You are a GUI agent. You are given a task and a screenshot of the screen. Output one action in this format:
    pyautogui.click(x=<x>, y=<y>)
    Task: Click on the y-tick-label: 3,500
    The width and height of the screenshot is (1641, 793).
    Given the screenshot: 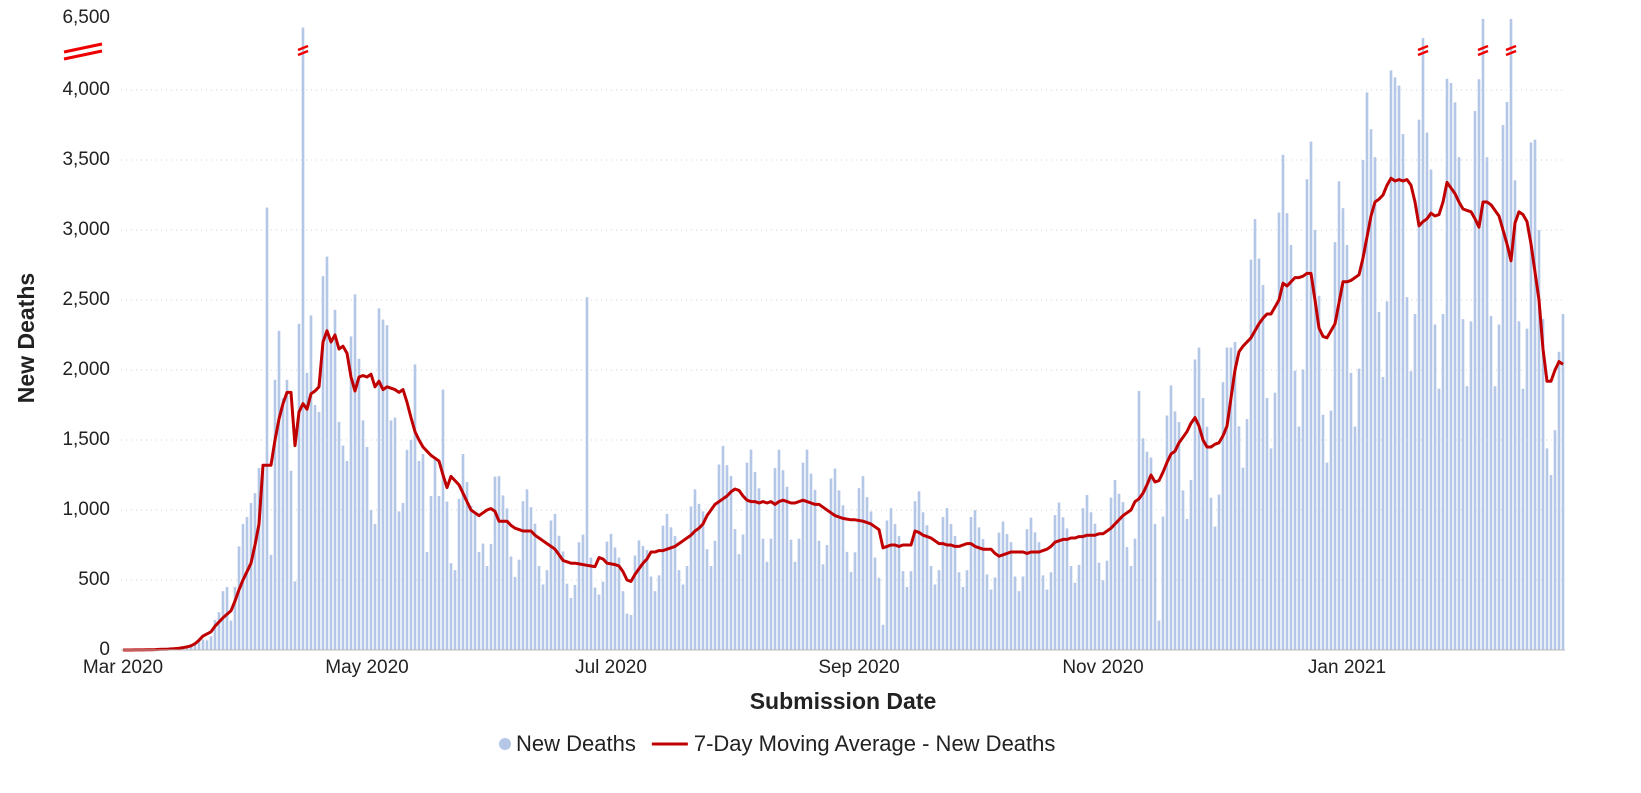 What is the action you would take?
    pyautogui.click(x=86, y=159)
    